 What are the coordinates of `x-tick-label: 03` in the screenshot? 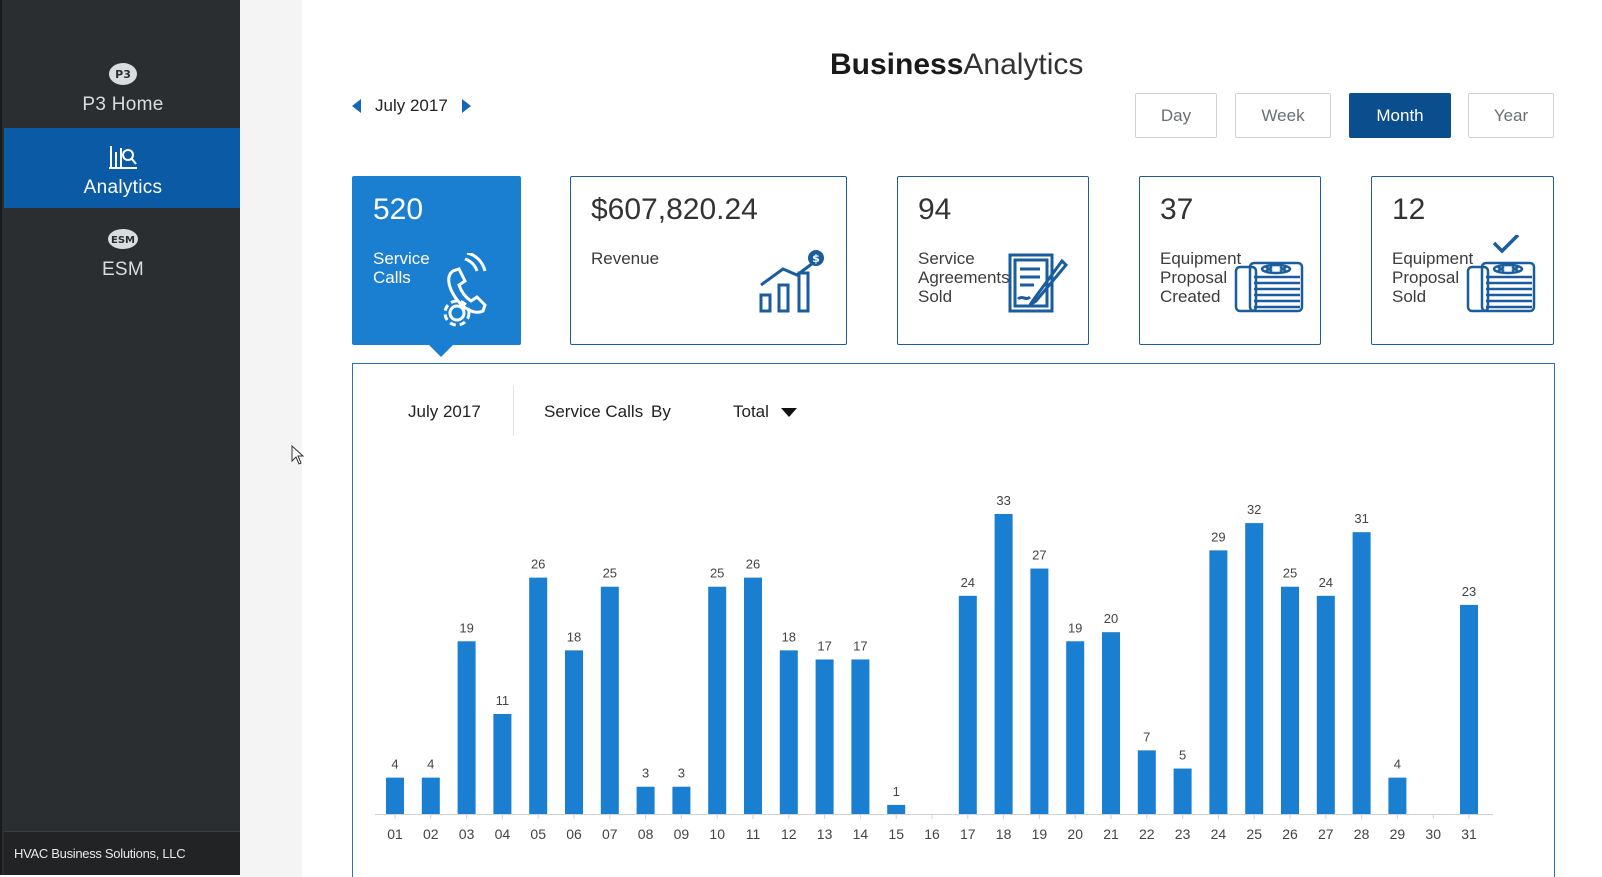 It's located at (467, 834).